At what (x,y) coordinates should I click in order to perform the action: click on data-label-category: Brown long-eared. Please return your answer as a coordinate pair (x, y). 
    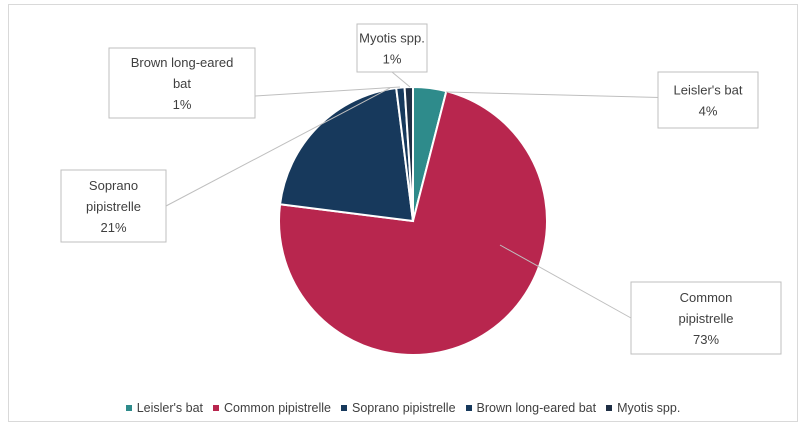
    Looking at the image, I should click on (182, 62).